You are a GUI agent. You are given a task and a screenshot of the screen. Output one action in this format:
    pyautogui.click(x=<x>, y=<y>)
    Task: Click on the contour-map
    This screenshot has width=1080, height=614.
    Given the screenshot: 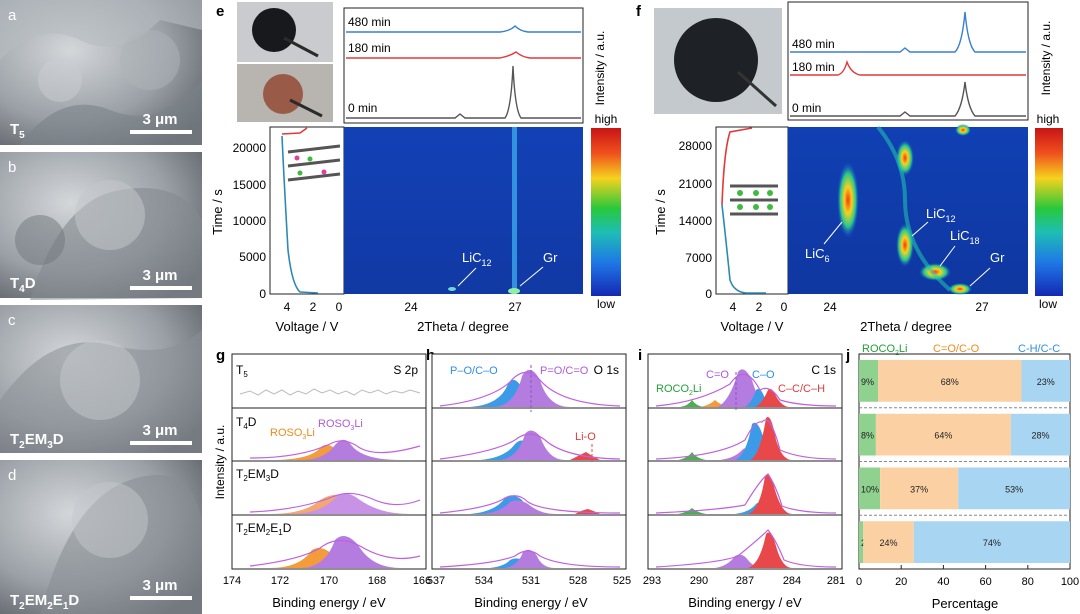 What is the action you would take?
    pyautogui.click(x=463, y=210)
    